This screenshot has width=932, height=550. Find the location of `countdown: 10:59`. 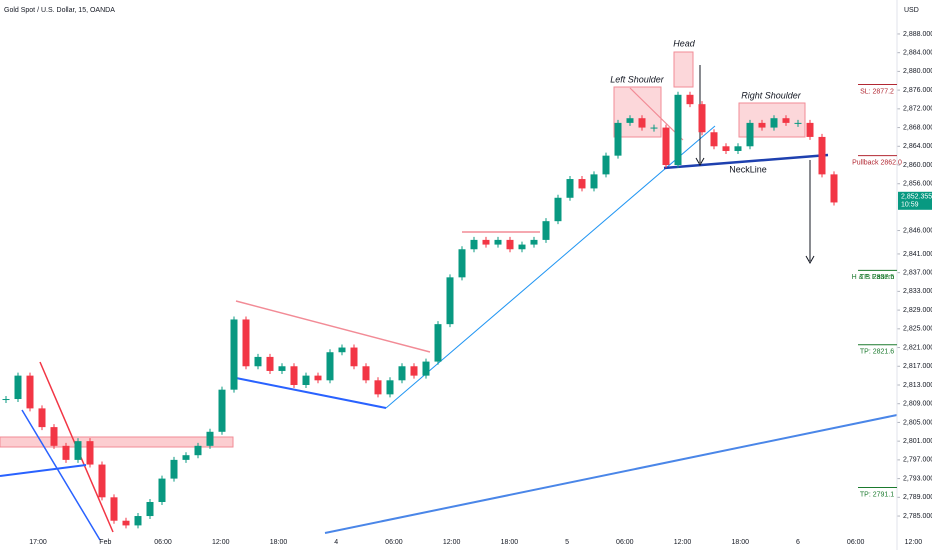

countdown: 10:59 is located at coordinates (910, 205).